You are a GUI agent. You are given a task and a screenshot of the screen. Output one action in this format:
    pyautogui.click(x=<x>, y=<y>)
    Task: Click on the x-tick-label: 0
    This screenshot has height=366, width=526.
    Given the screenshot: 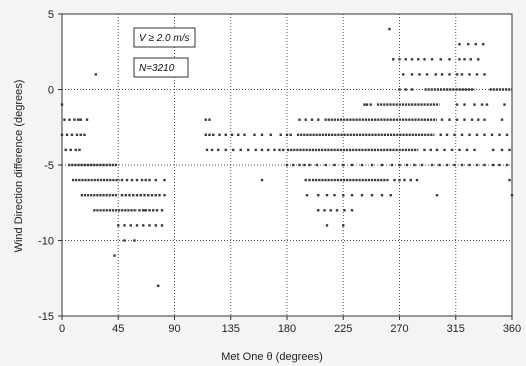 What is the action you would take?
    pyautogui.click(x=62, y=329)
    